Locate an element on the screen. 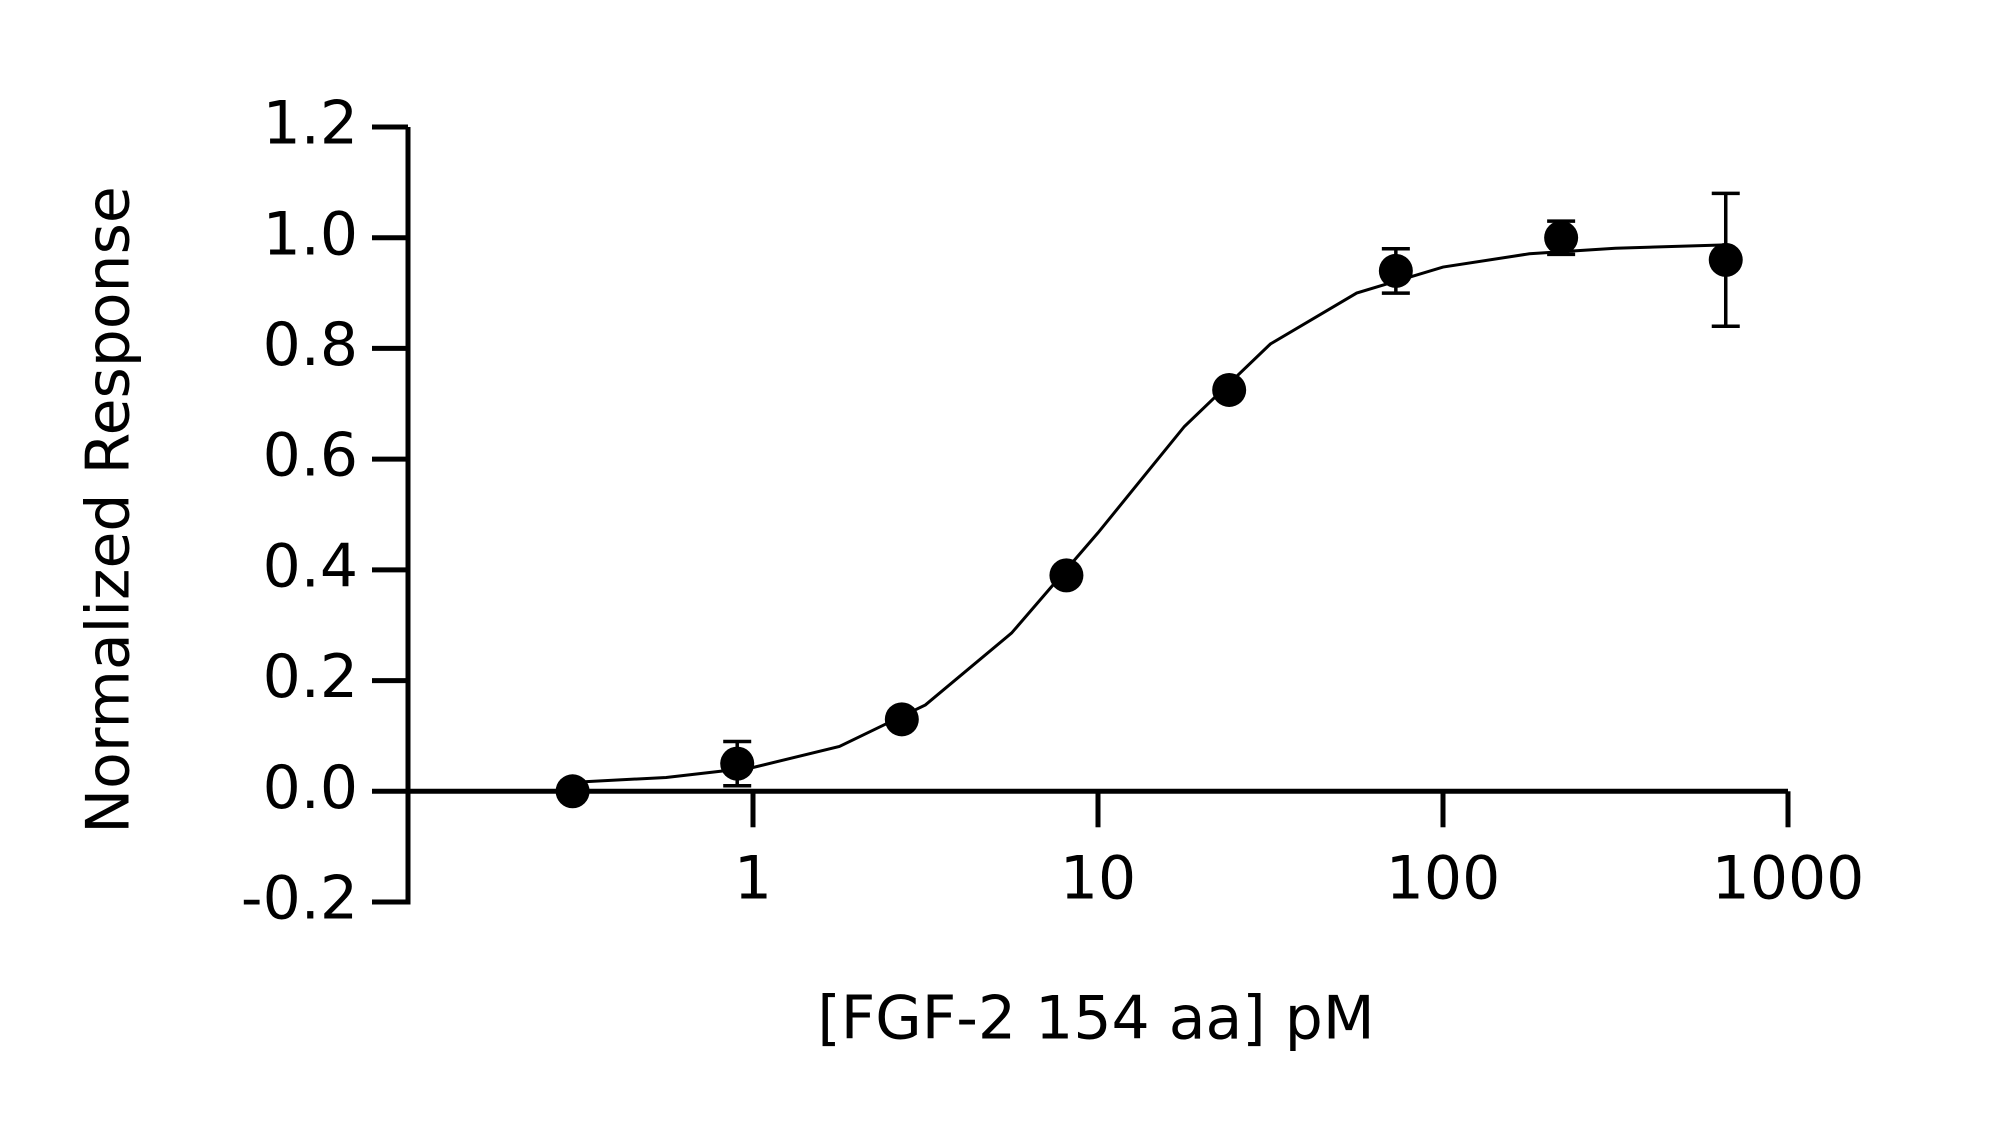  y-tick-label: 0.4 is located at coordinates (310, 566).